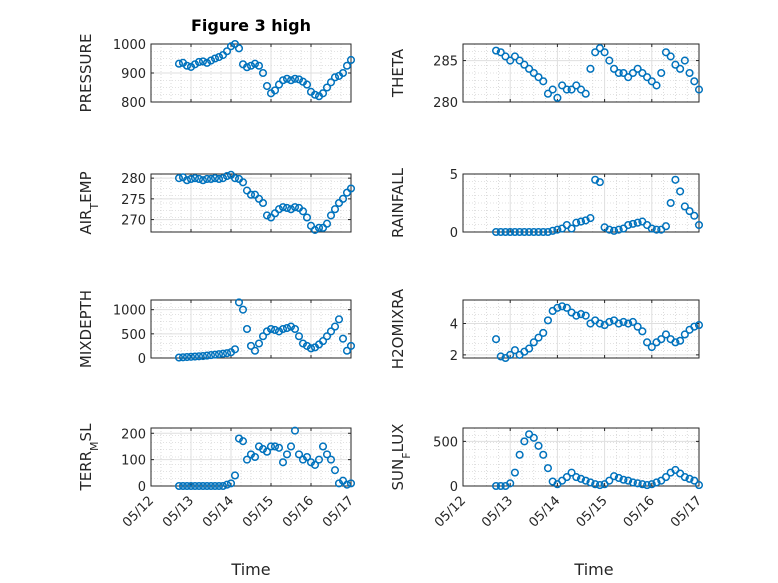 The width and height of the screenshot is (778, 583). Describe the element at coordinates (133, 179) in the screenshot. I see `y-tick-label: 280` at that location.